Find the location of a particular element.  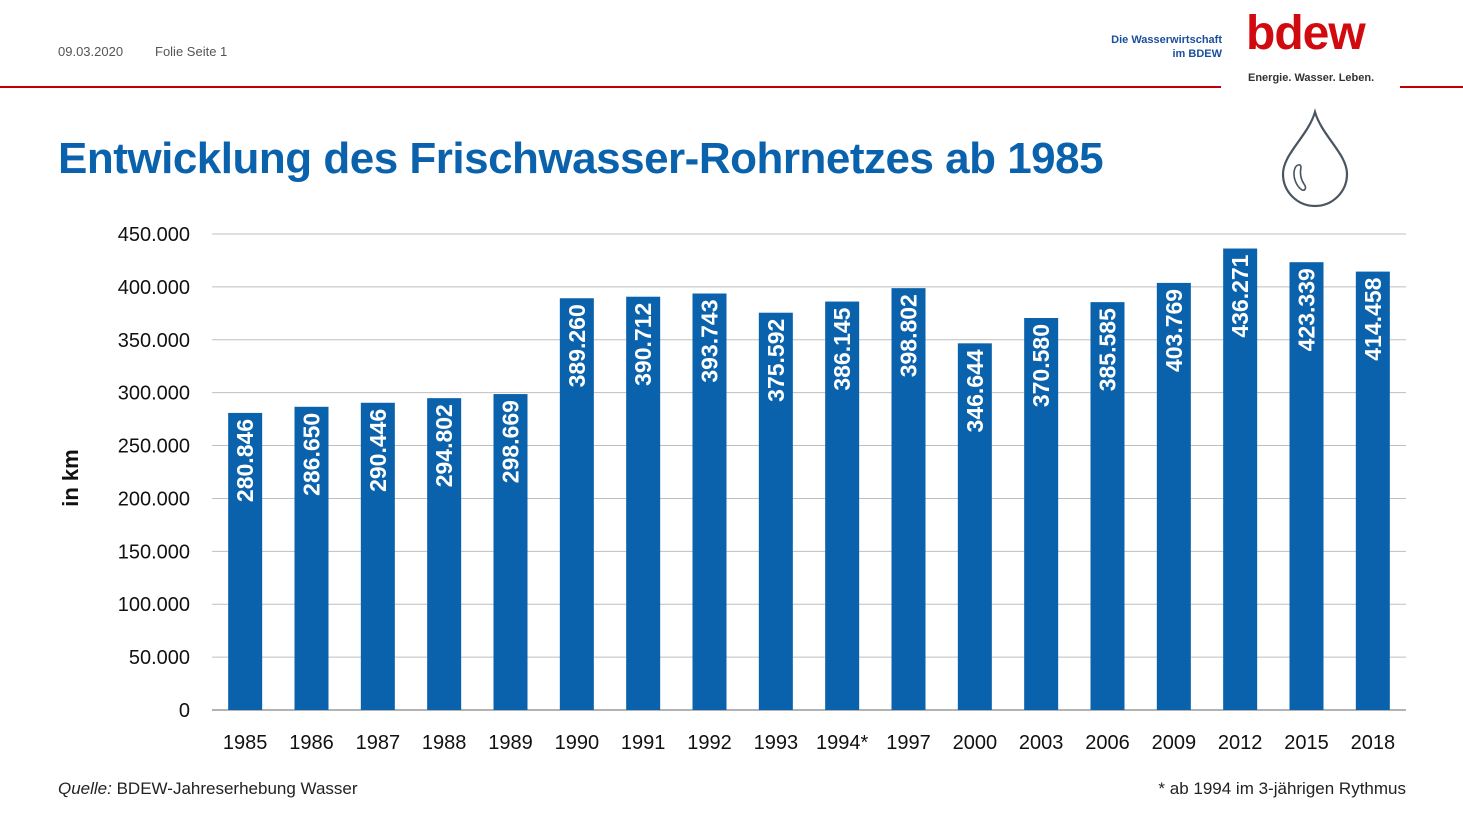

bar-2018 is located at coordinates (1372, 490).